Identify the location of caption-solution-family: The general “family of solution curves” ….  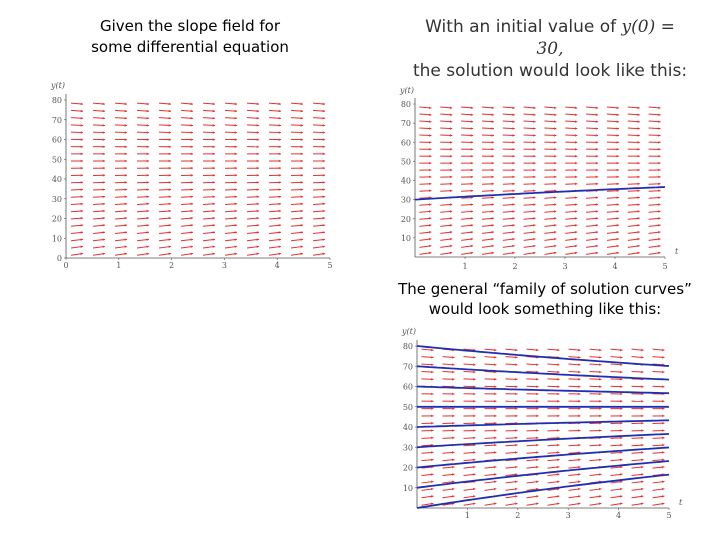
(545, 299).